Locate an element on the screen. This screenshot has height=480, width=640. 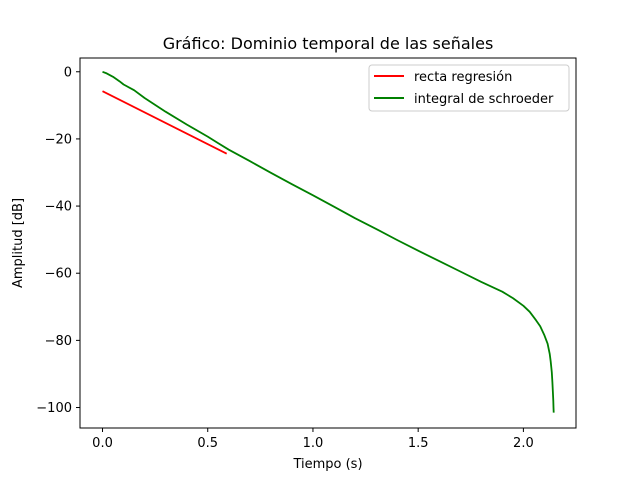
x-tick-label: 1.5 is located at coordinates (418, 443).